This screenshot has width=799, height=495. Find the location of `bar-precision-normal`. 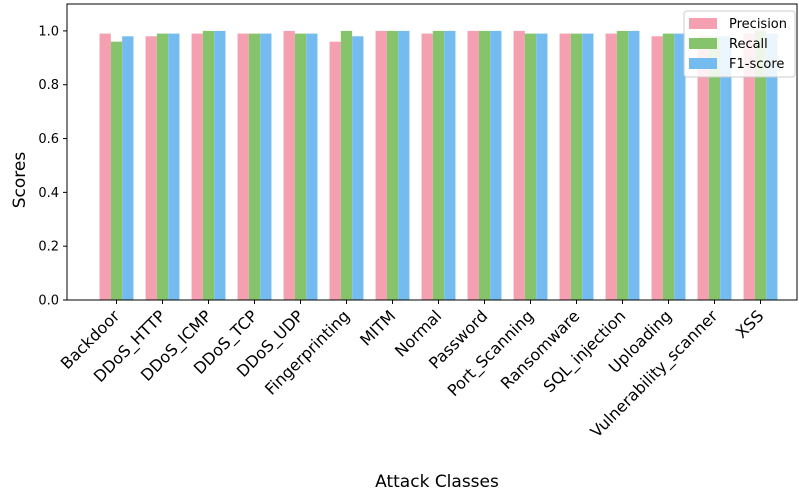

bar-precision-normal is located at coordinates (427, 167).